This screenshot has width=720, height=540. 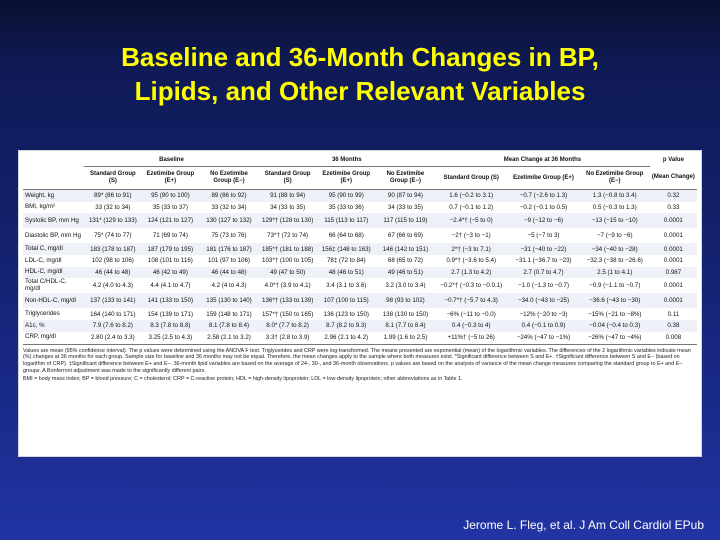 I want to click on table-cell: 0.9*† (−3.6 to 5.4), so click(x=471, y=261).